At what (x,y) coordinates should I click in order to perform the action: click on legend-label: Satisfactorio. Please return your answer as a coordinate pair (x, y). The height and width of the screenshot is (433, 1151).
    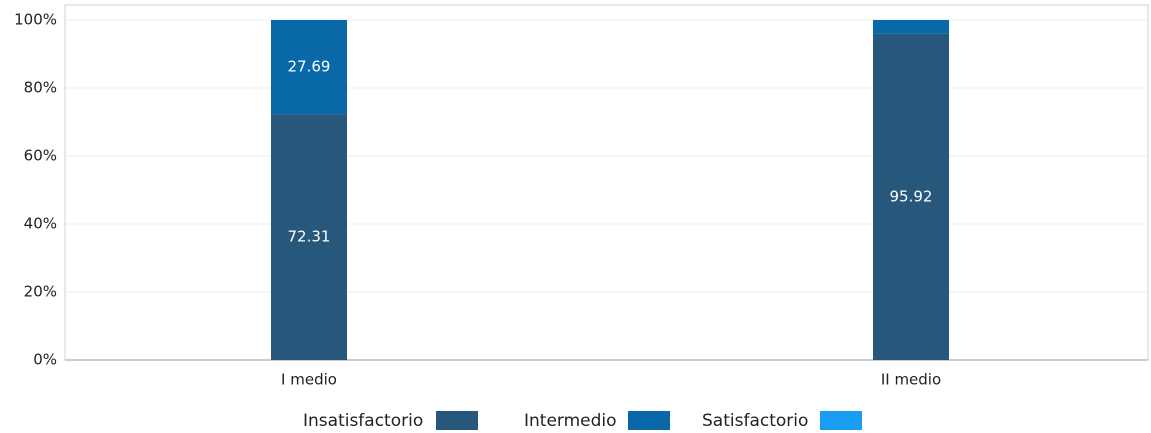
    Looking at the image, I should click on (755, 421).